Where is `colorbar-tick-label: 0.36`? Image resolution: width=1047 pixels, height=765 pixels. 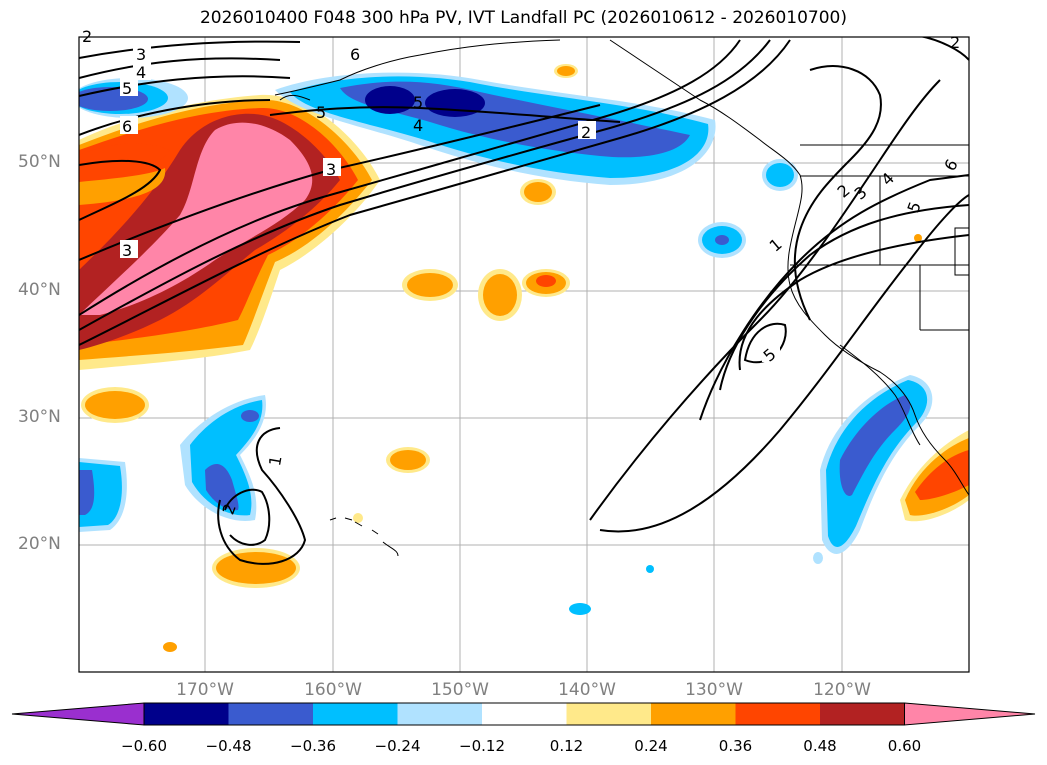 colorbar-tick-label: 0.36 is located at coordinates (735, 746).